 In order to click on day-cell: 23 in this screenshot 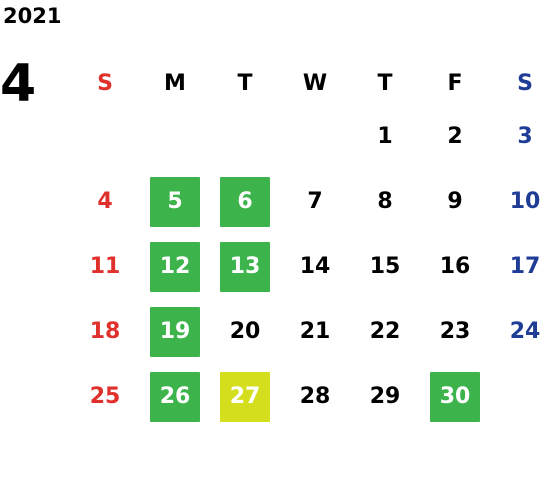, I will do `click(455, 331)`.